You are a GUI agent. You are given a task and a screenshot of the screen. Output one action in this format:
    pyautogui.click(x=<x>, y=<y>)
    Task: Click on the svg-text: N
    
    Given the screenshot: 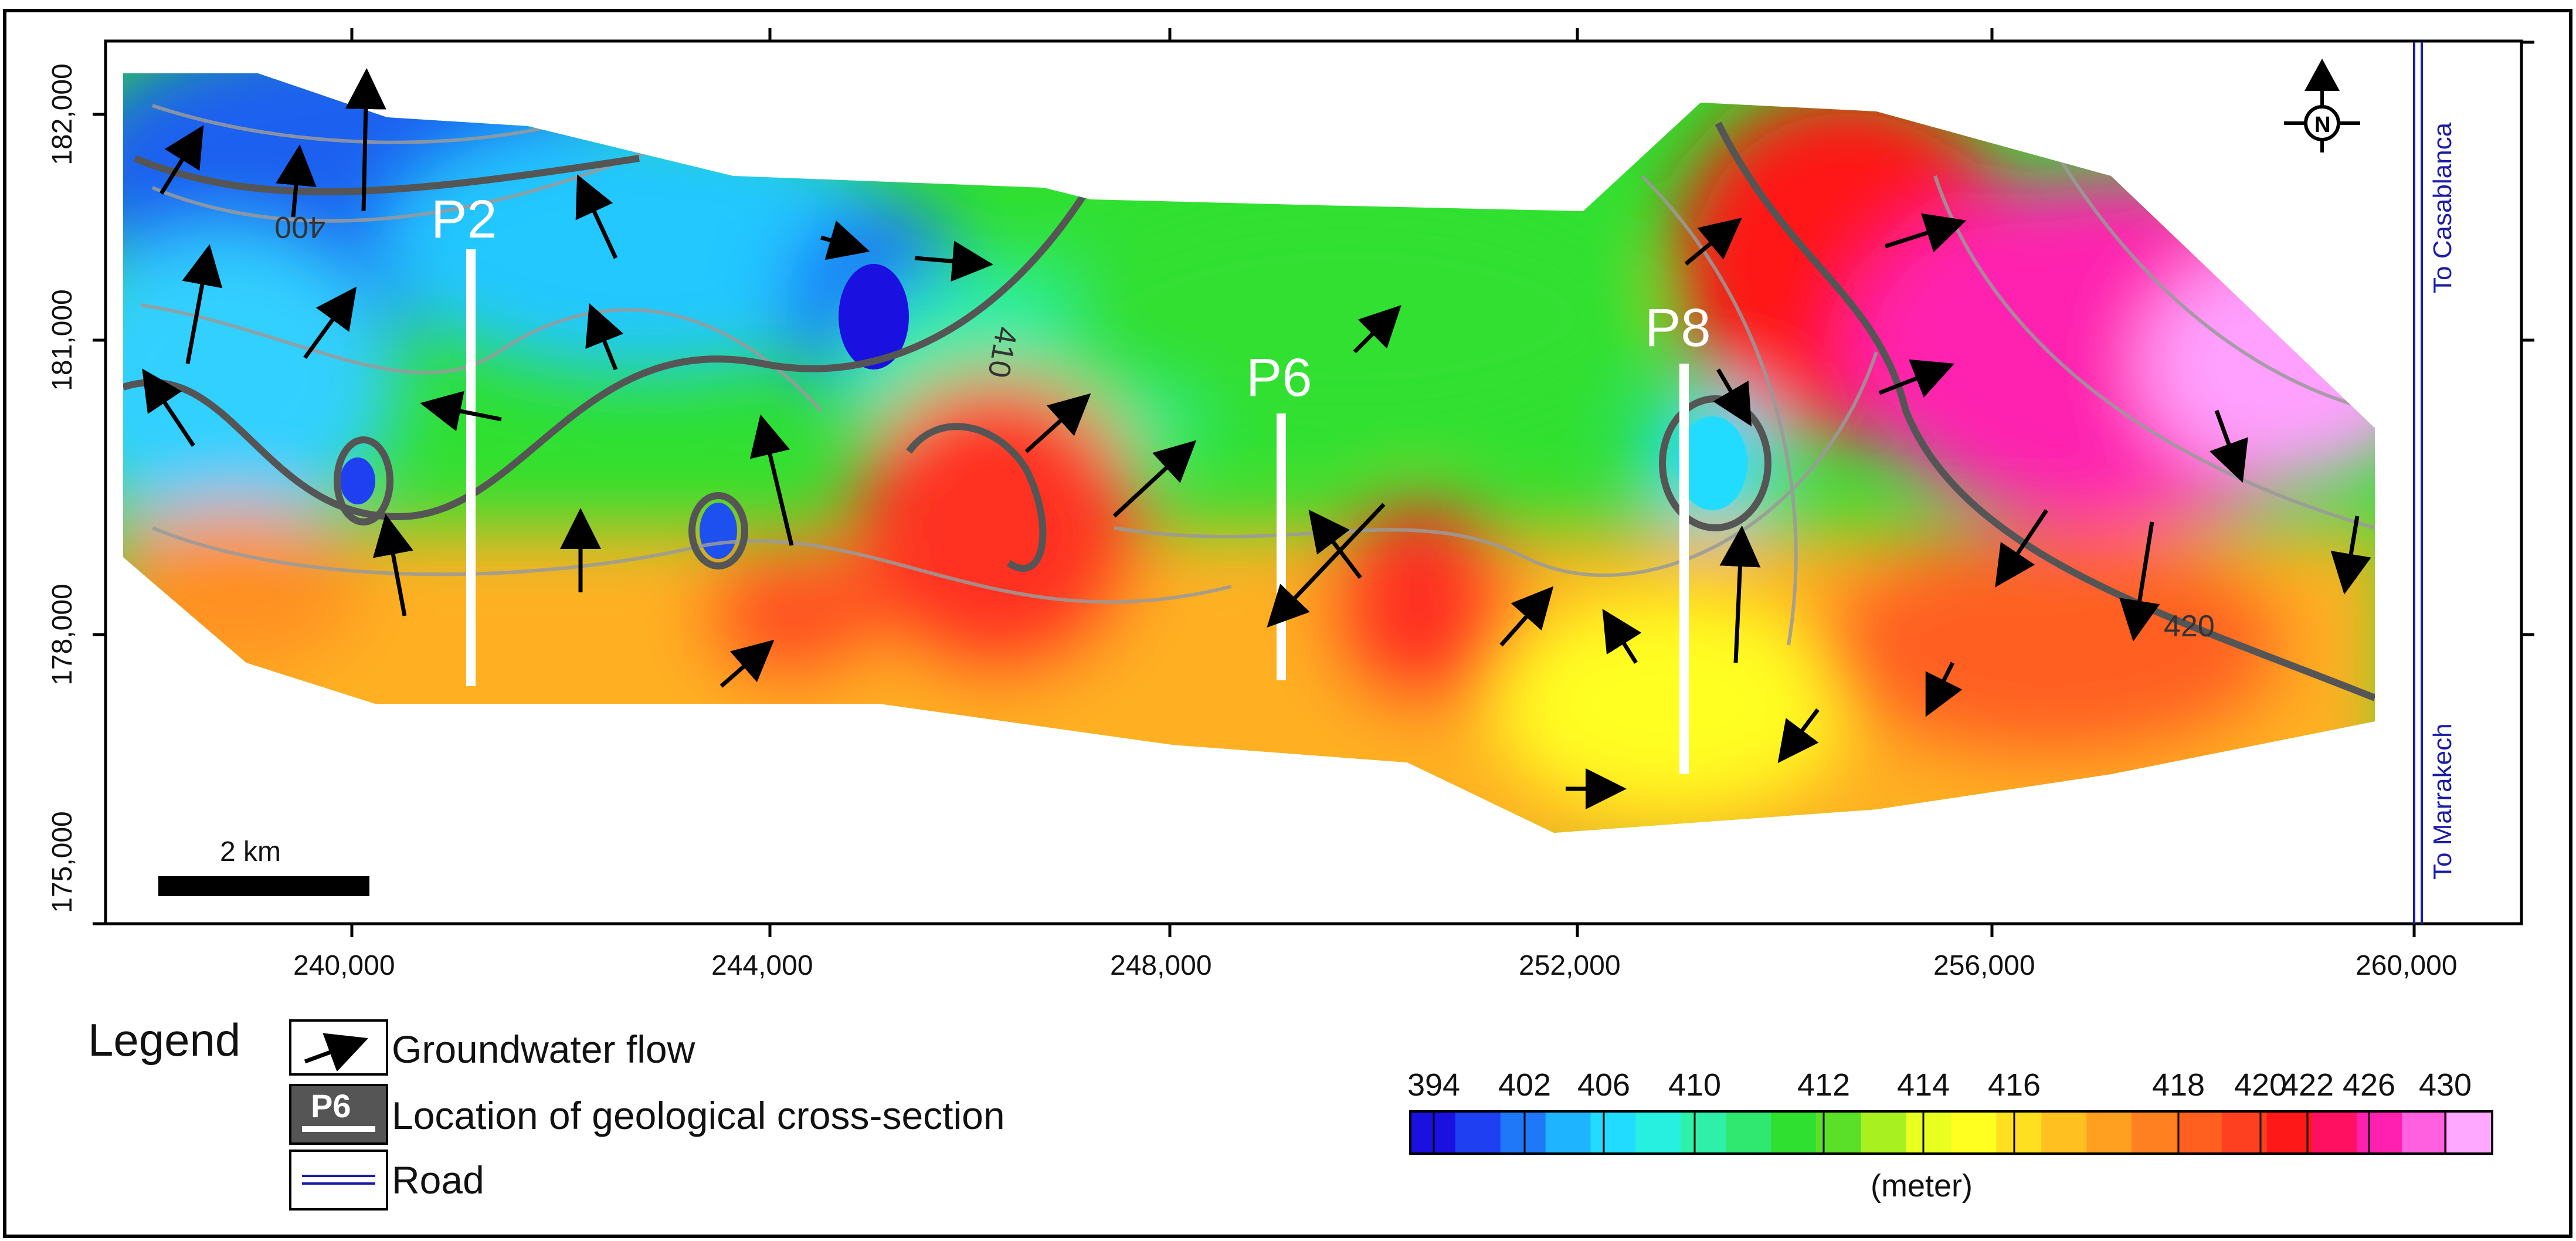 What is the action you would take?
    pyautogui.click(x=2322, y=125)
    